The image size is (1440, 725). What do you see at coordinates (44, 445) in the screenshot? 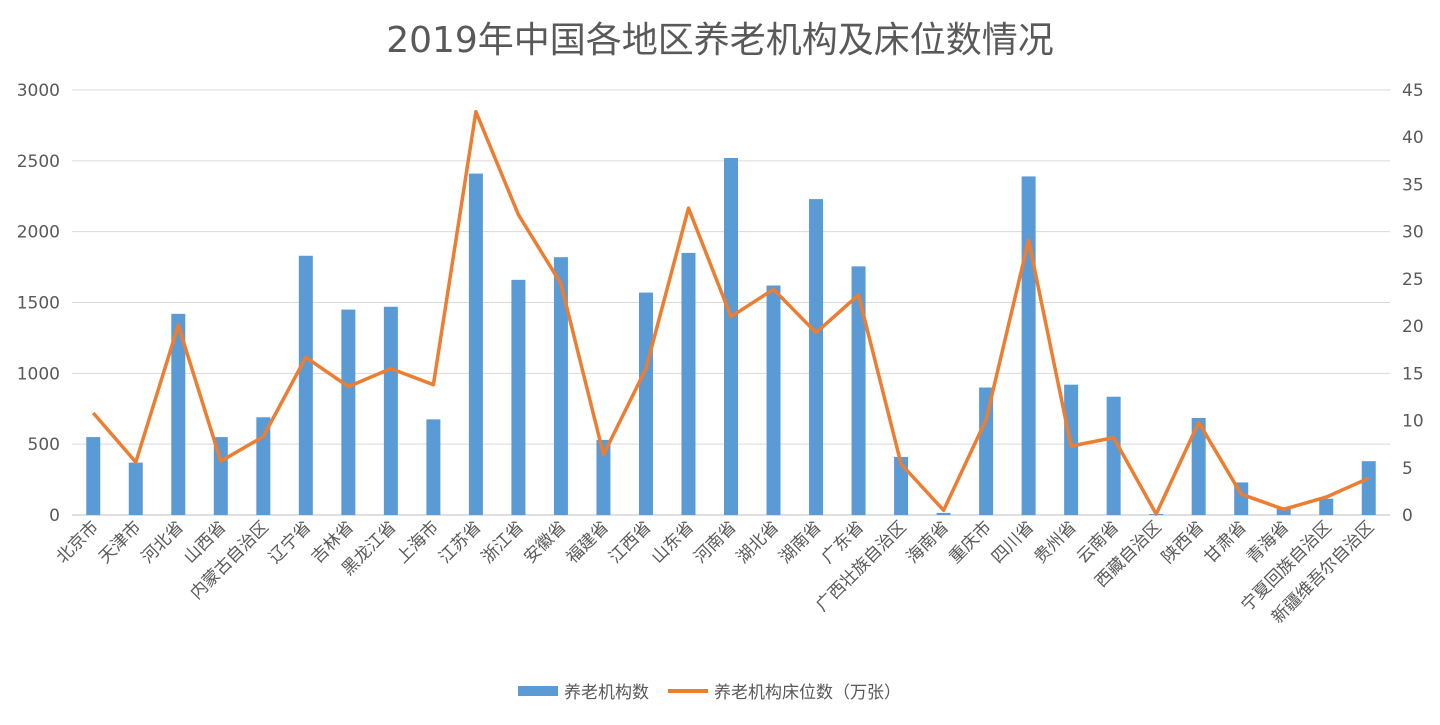
I see `left-tick-label: 500` at bounding box center [44, 445].